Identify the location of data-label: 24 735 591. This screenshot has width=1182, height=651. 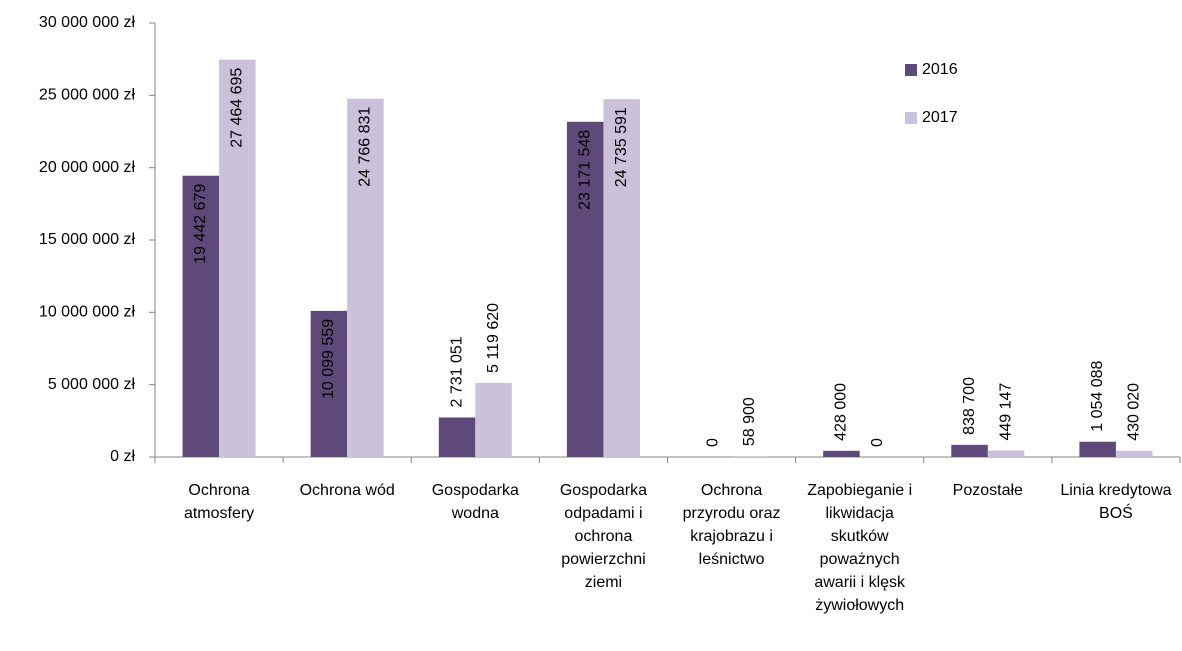
(621, 147).